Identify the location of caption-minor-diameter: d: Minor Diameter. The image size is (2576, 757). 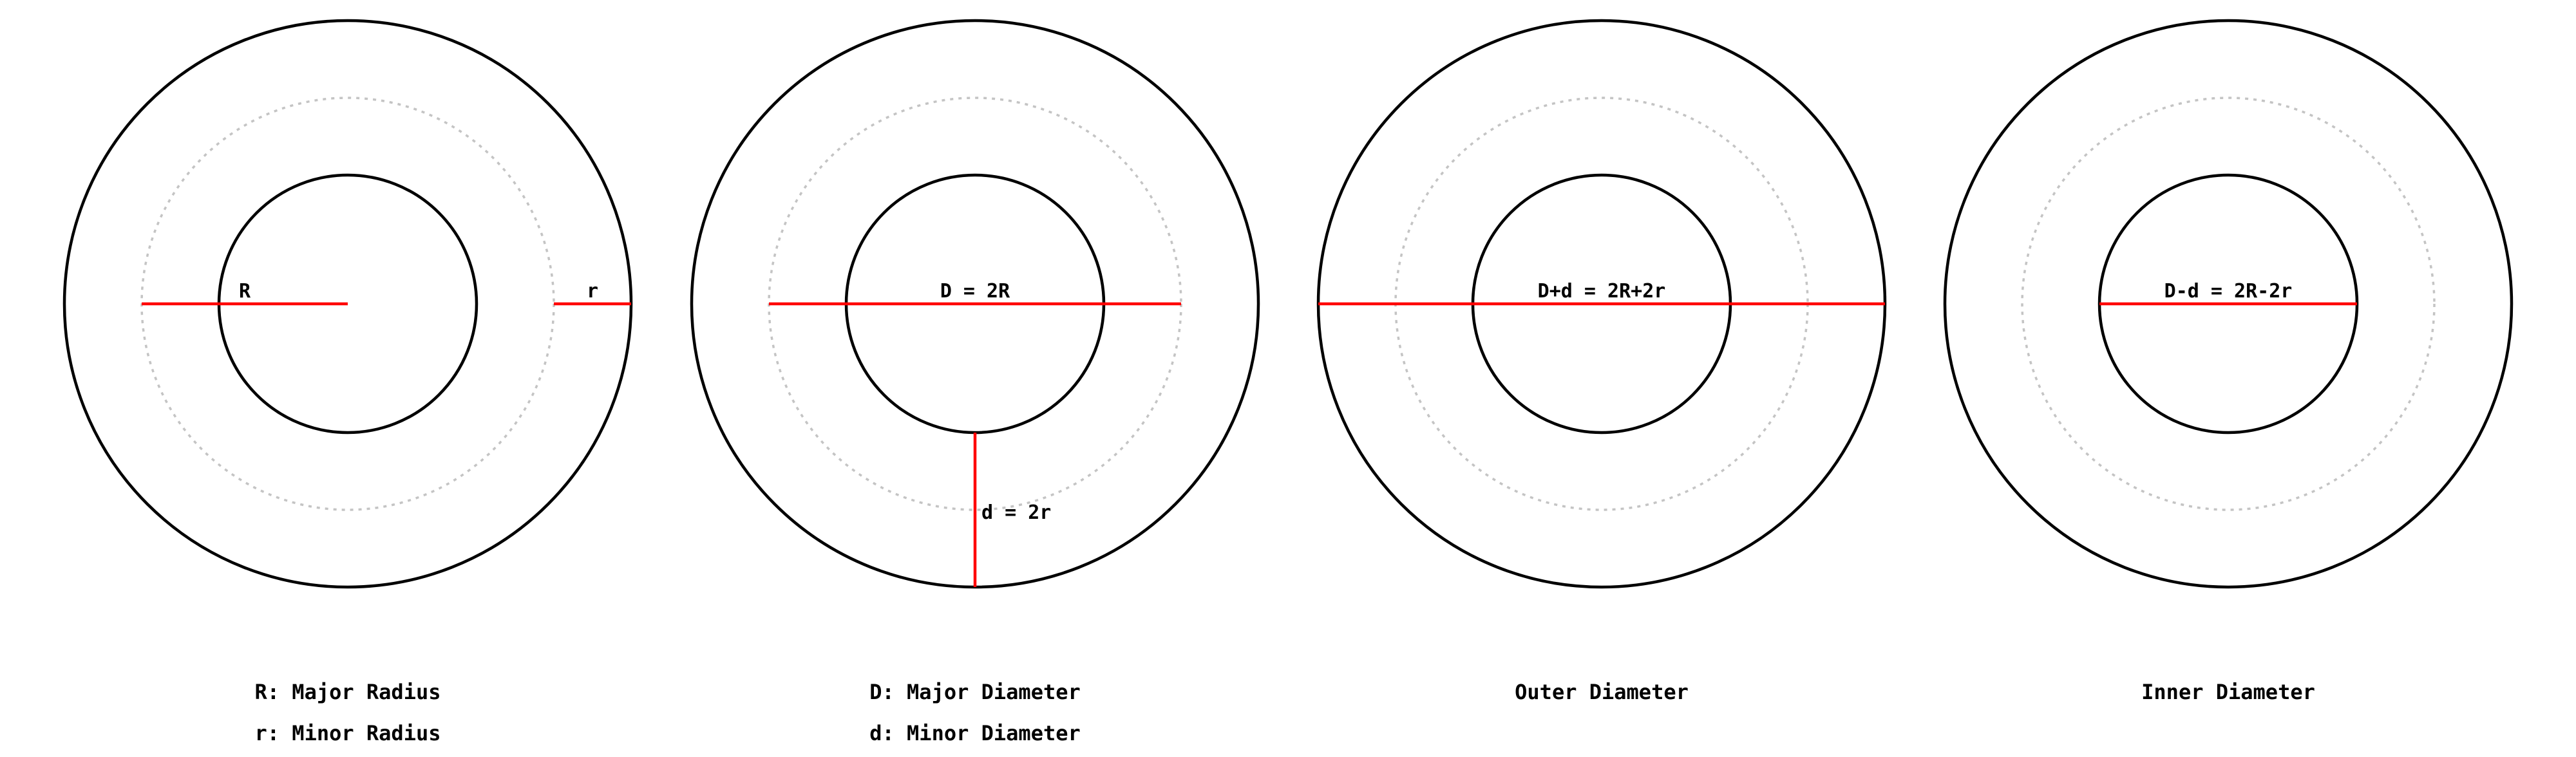
(975, 733).